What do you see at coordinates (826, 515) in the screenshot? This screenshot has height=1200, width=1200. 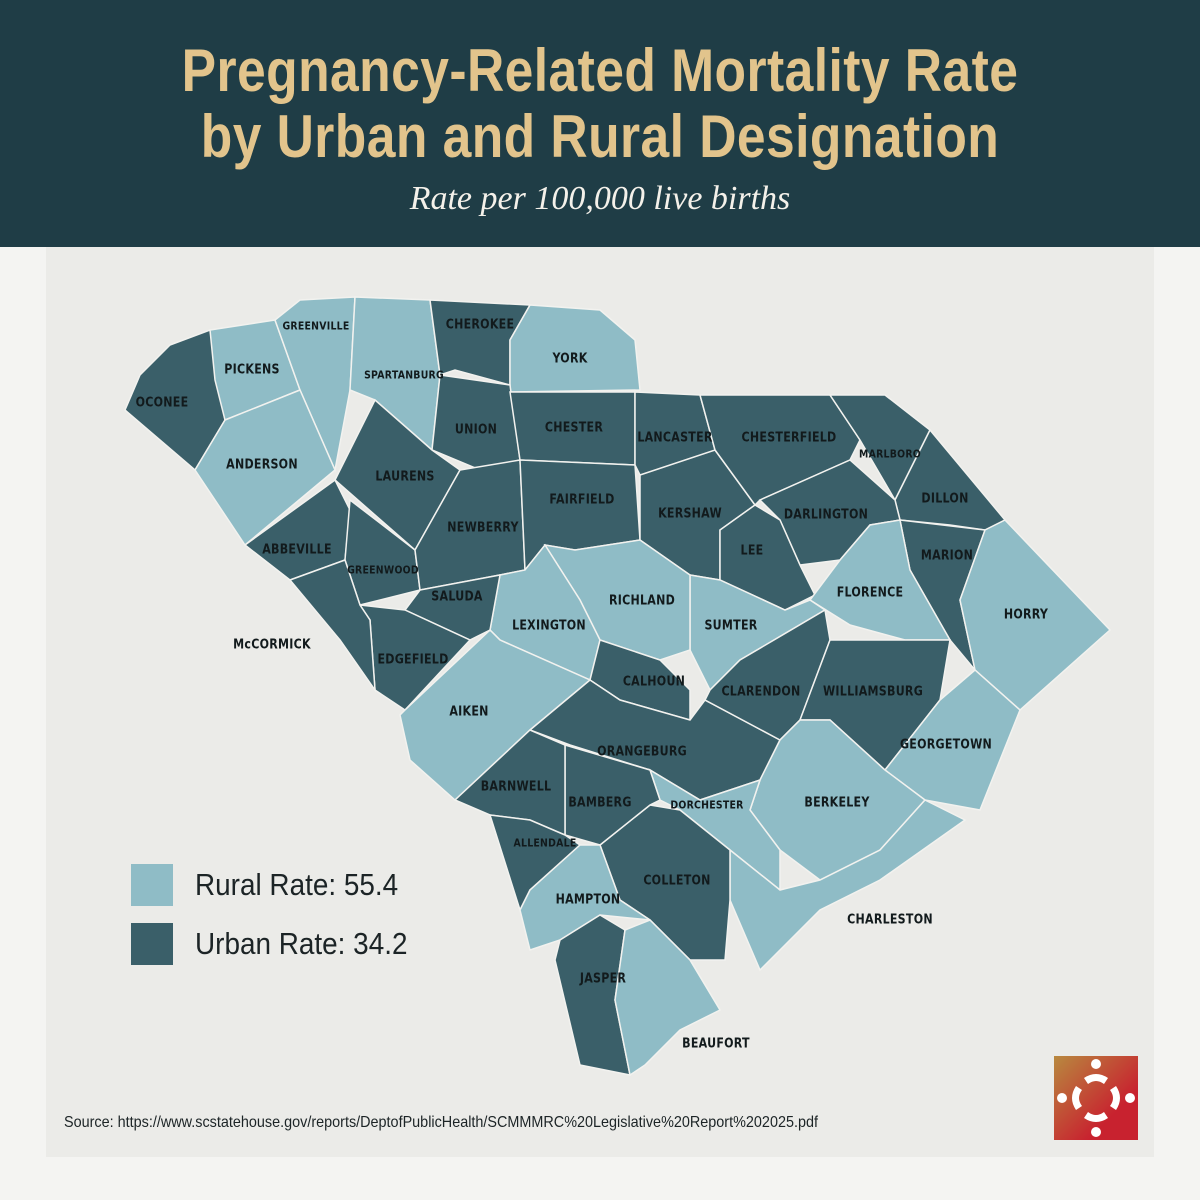 I see `county-label-darlington: DARLINGTON` at bounding box center [826, 515].